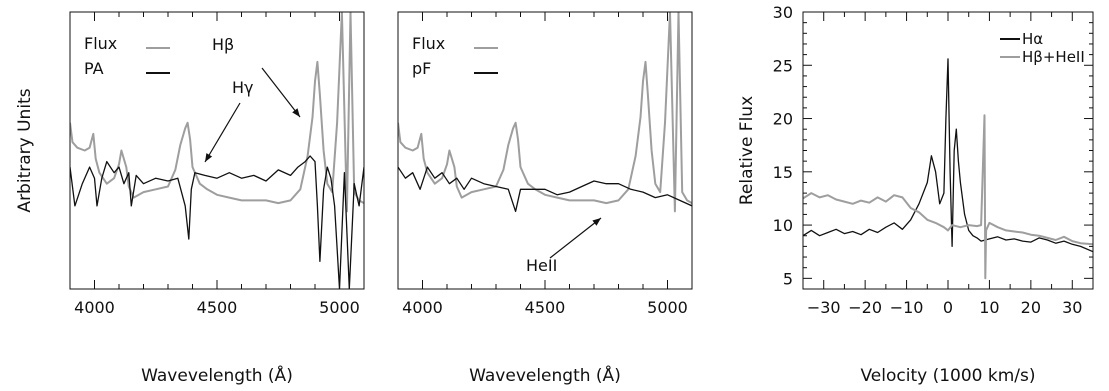 The width and height of the screenshot is (1109, 391). What do you see at coordinates (1072, 307) in the screenshot?
I see `x-tick-label: 30` at bounding box center [1072, 307].